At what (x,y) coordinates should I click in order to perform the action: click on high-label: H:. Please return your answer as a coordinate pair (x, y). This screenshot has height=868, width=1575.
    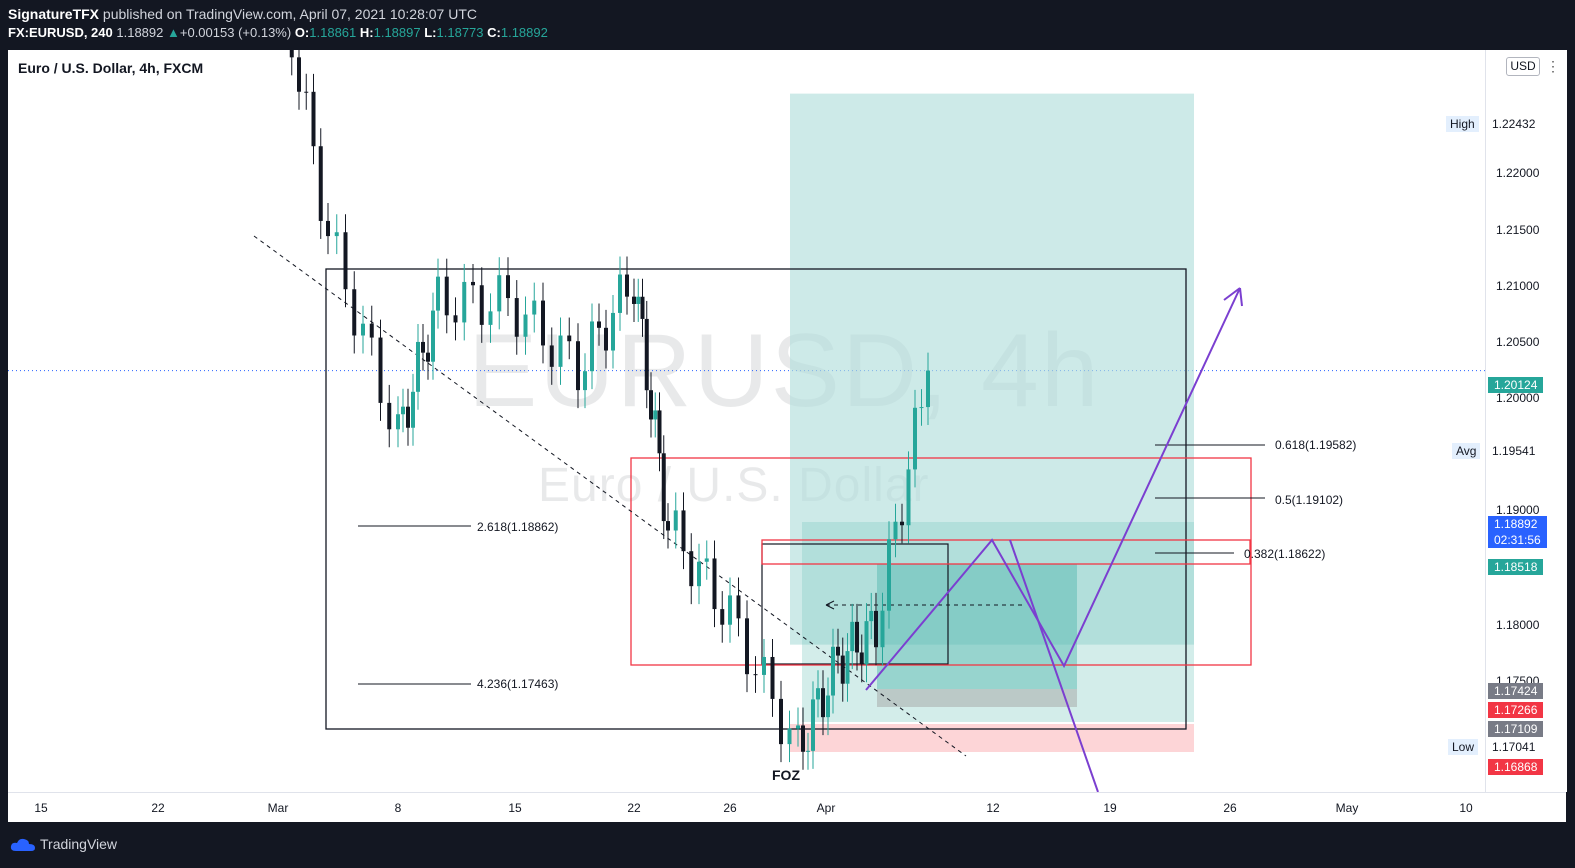
    Looking at the image, I should click on (366, 32).